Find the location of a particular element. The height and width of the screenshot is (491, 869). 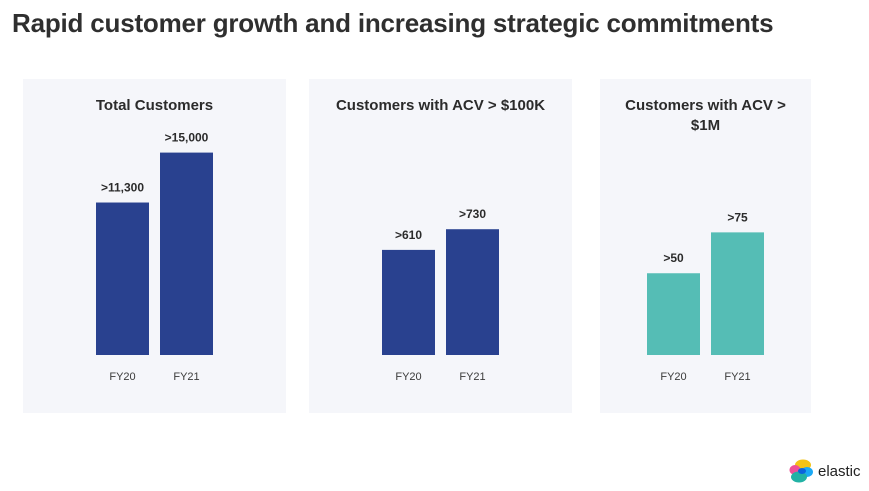

elastic-logo: elastic is located at coordinates (824, 471).